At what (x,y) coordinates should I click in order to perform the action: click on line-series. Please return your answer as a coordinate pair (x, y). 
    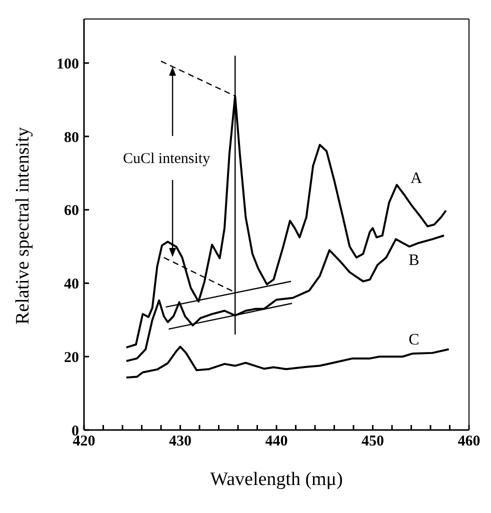
    Looking at the image, I should click on (287, 362).